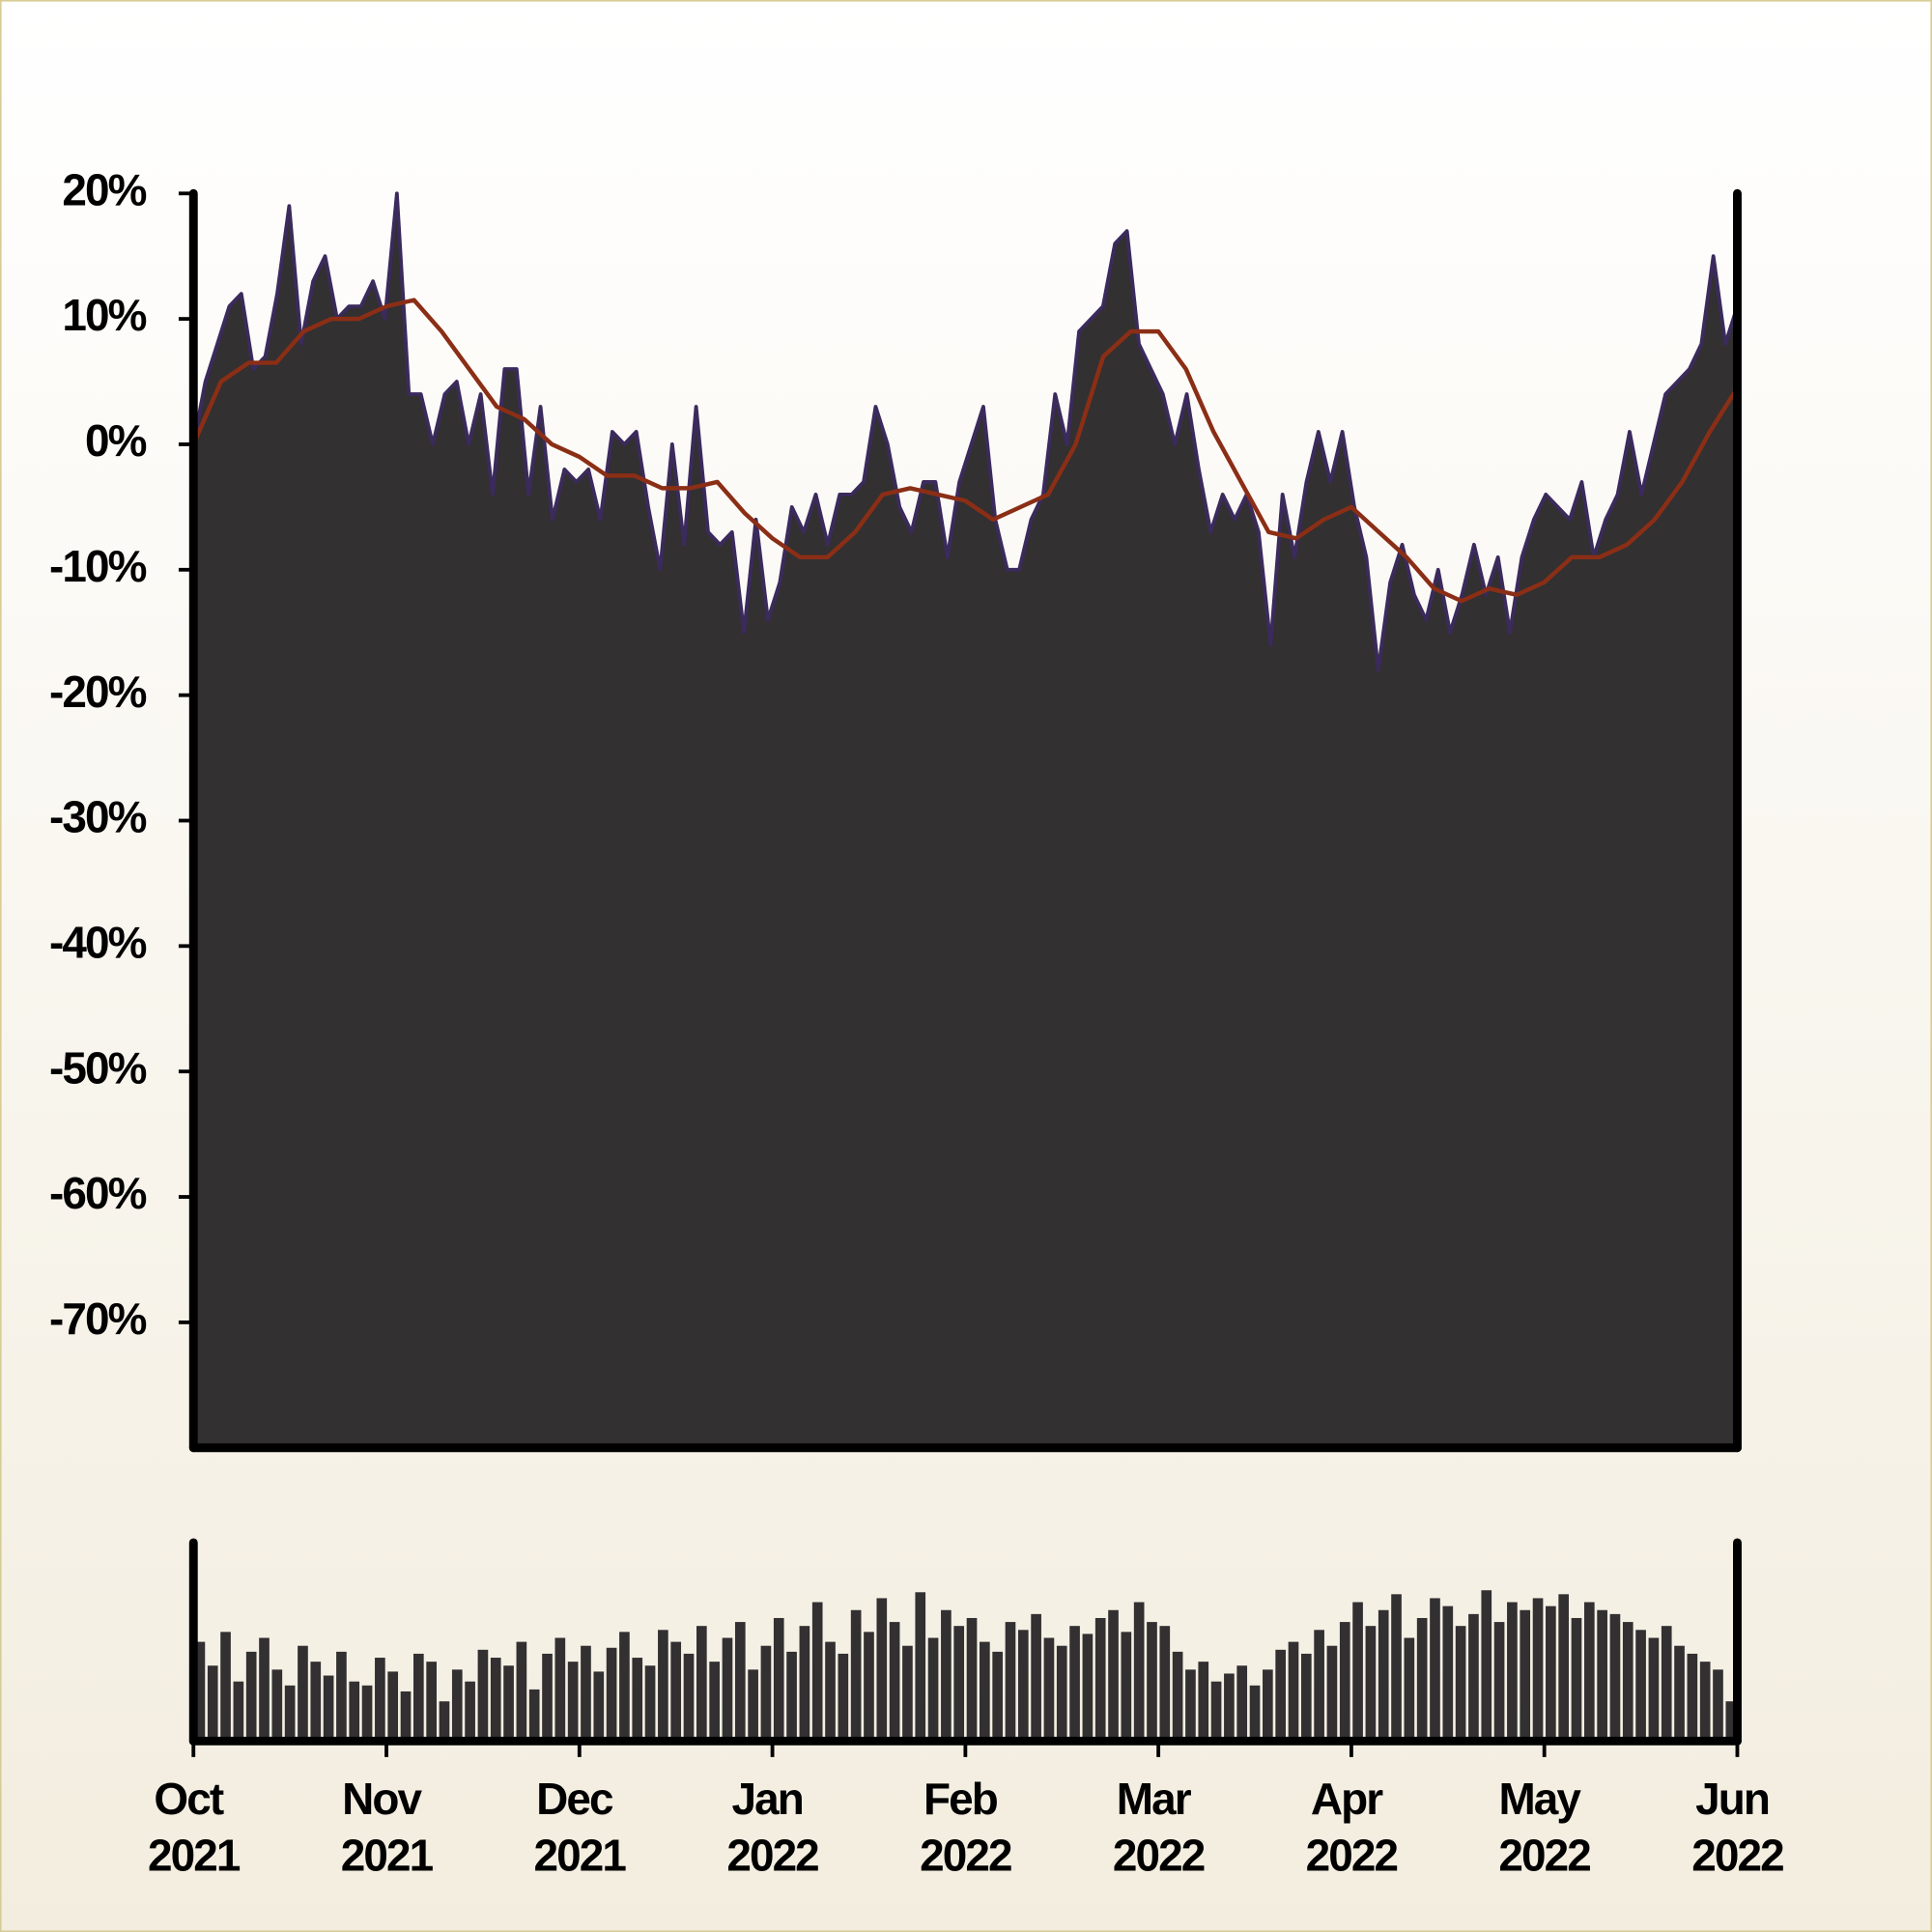 This screenshot has width=1932, height=1932. What do you see at coordinates (98, 1067) in the screenshot?
I see `y-tick-label: -50%` at bounding box center [98, 1067].